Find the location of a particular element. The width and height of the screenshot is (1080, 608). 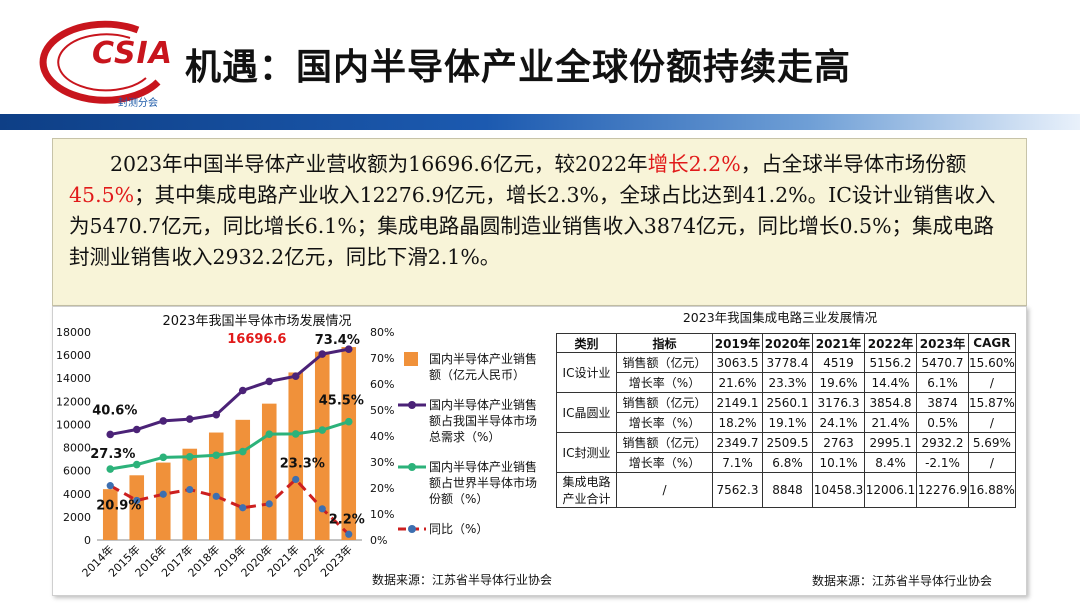

table-header-cell: 2021年 is located at coordinates (838, 343).